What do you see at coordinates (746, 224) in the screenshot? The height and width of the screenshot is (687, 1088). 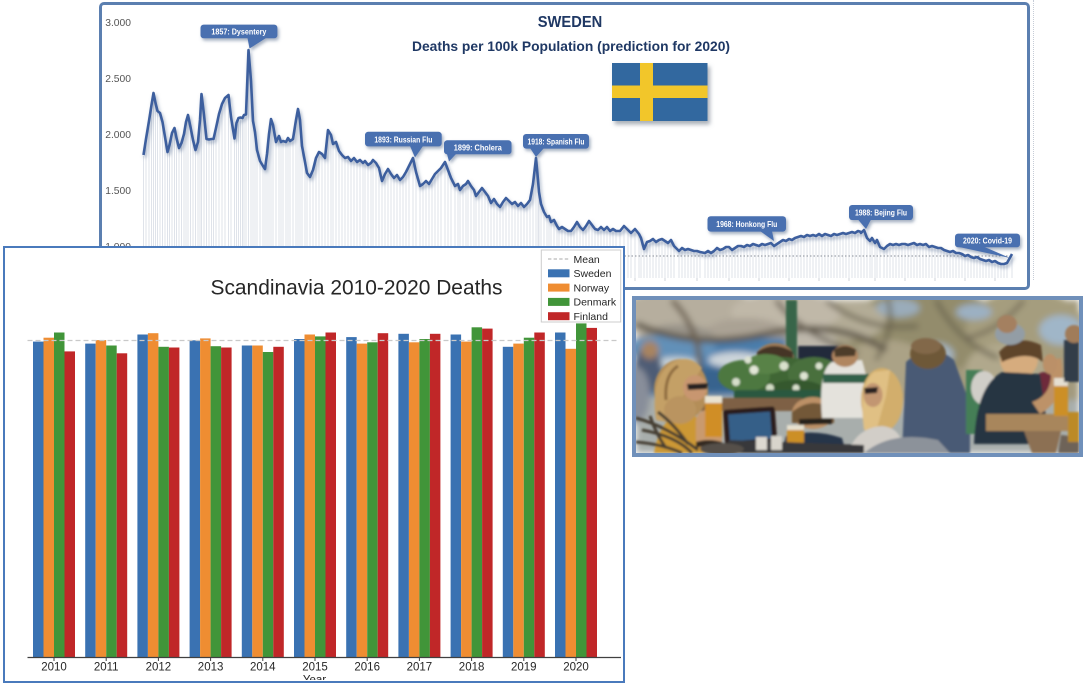 I see `svg-text: 1968: Honkong Flu` at bounding box center [746, 224].